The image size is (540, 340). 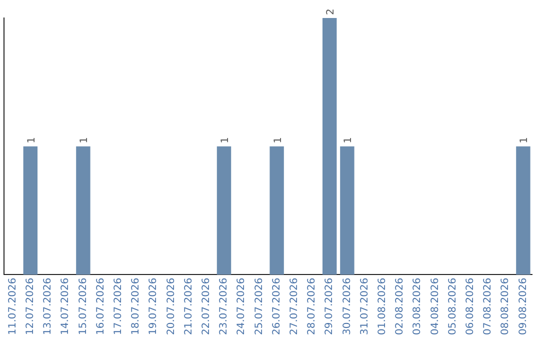 I want to click on x-tick-label: 12.07.2026, so click(x=30, y=307).